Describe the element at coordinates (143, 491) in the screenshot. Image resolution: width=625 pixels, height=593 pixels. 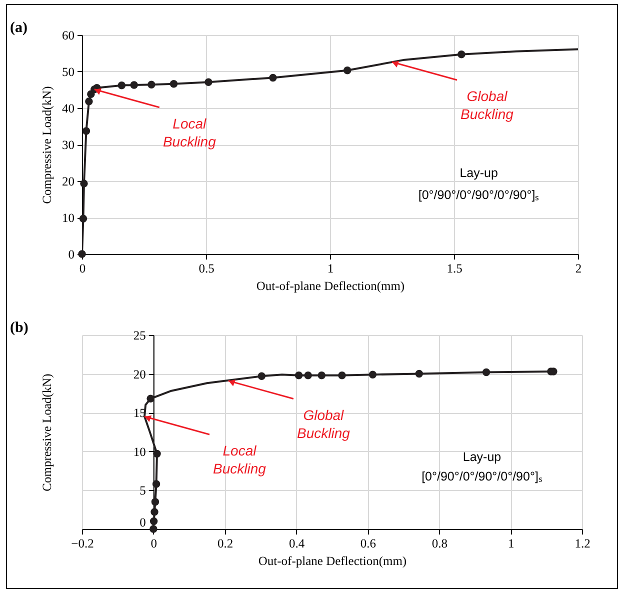
I see `y-tick-label: 5` at that location.